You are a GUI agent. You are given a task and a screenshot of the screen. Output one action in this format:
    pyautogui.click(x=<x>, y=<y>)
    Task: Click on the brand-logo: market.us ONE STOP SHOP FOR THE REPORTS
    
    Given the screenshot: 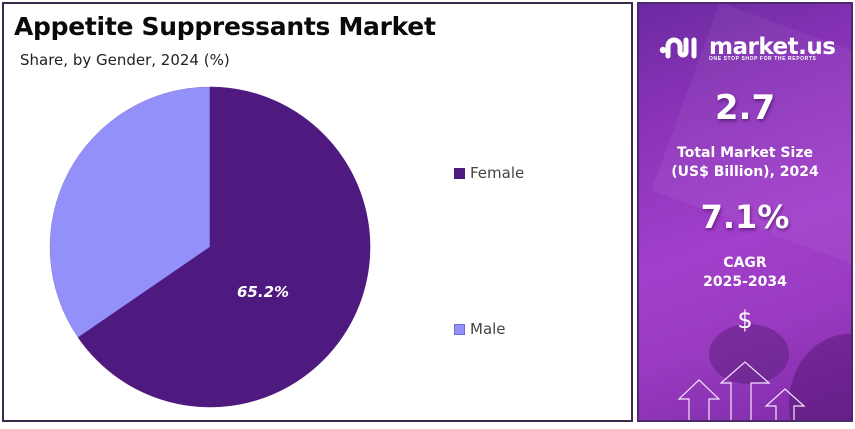 What is the action you would take?
    pyautogui.click(x=747, y=47)
    